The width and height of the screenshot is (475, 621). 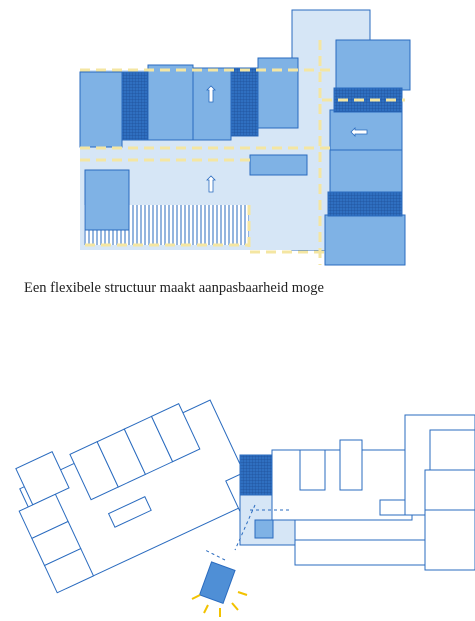 What do you see at coordinates (219, 604) in the screenshot?
I see `highlight-rays` at bounding box center [219, 604].